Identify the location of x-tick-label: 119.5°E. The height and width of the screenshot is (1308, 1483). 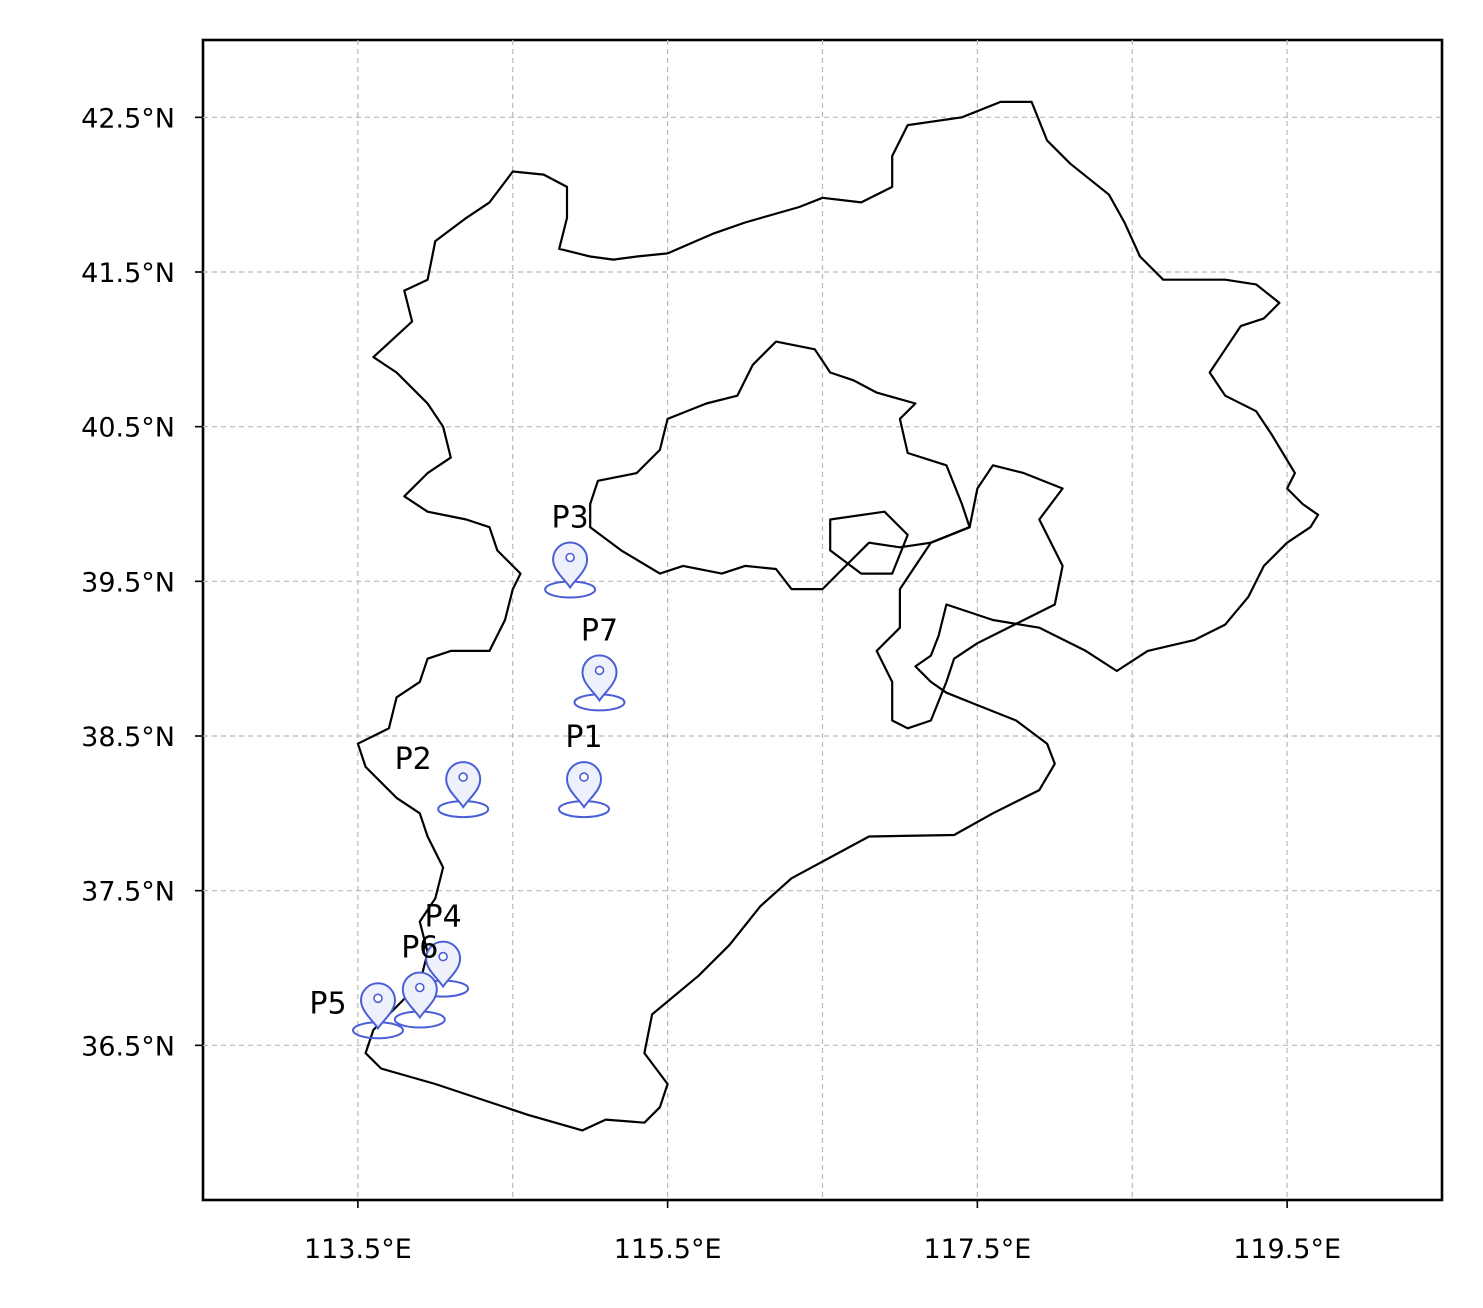
(1287, 1249).